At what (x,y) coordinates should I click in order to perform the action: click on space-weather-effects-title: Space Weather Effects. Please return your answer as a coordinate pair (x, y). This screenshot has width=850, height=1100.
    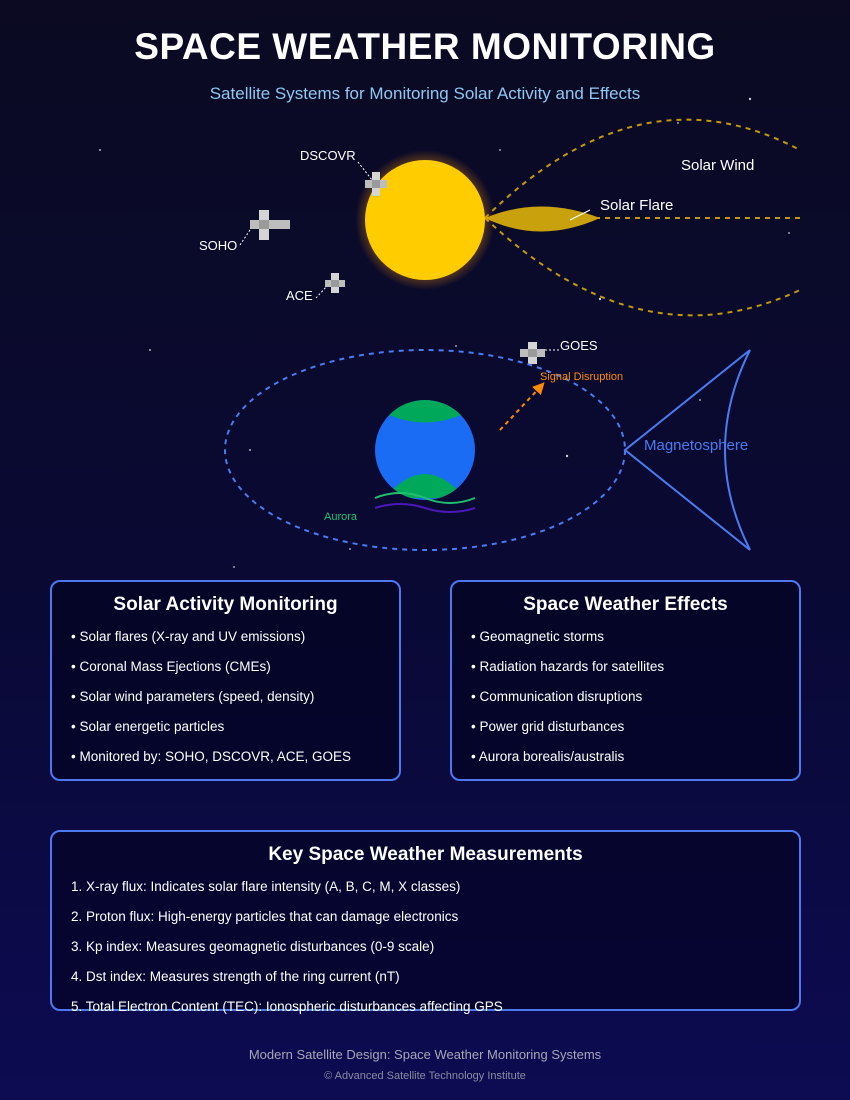
    Looking at the image, I should click on (625, 604).